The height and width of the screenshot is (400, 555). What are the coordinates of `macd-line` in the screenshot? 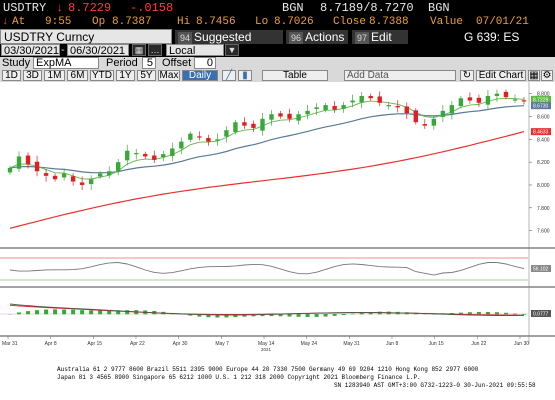 It's located at (267, 309).